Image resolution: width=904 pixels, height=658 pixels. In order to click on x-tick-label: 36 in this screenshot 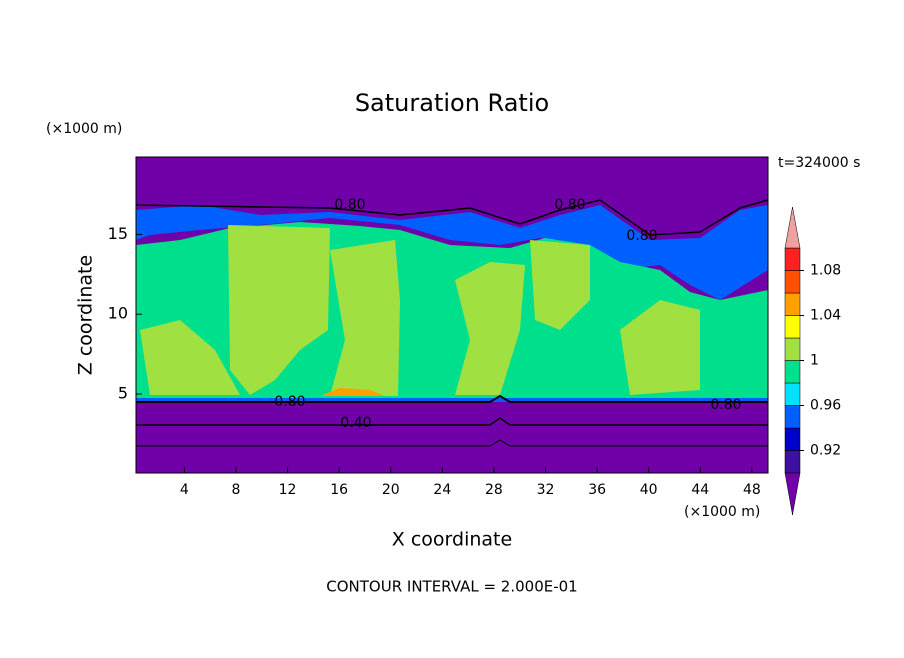, I will do `click(597, 490)`.